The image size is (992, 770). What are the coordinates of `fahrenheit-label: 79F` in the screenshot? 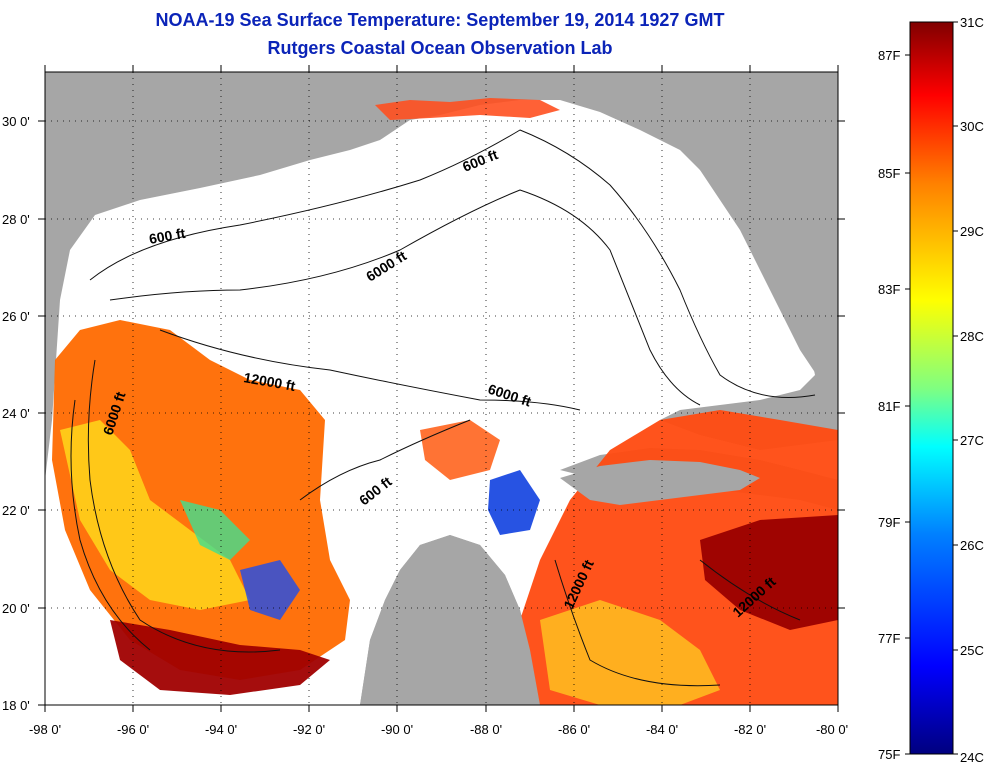 It's located at (889, 522).